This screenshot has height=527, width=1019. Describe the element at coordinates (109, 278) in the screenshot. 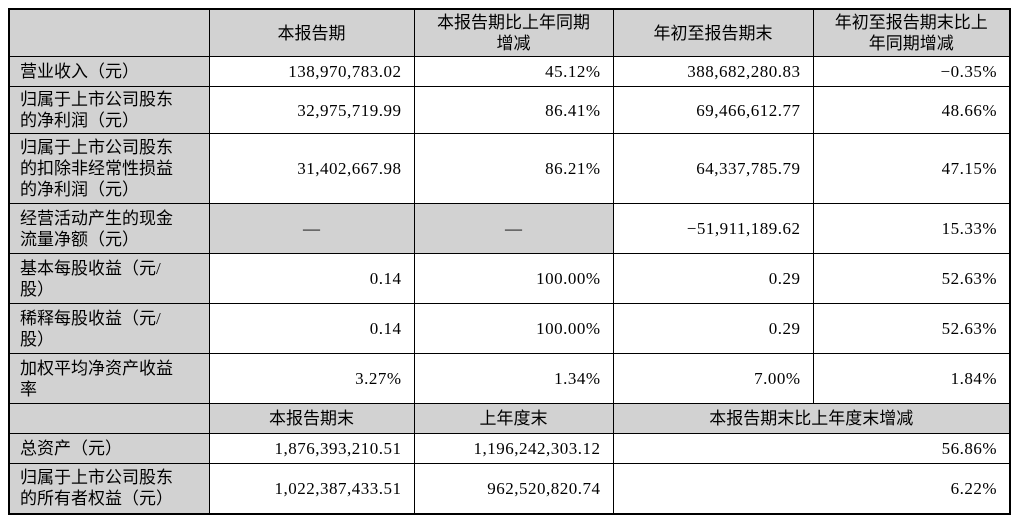

I see `row-label: 基本每股收益（元/股）` at that location.